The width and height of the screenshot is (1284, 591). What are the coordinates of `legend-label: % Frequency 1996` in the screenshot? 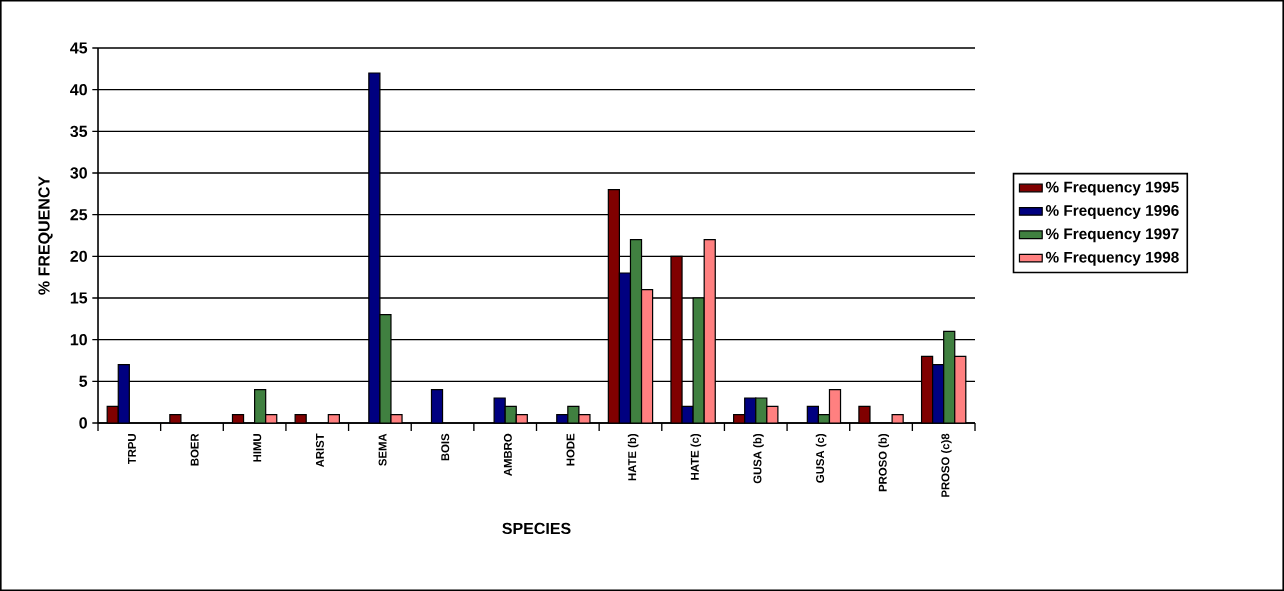 It's located at (1112, 212).